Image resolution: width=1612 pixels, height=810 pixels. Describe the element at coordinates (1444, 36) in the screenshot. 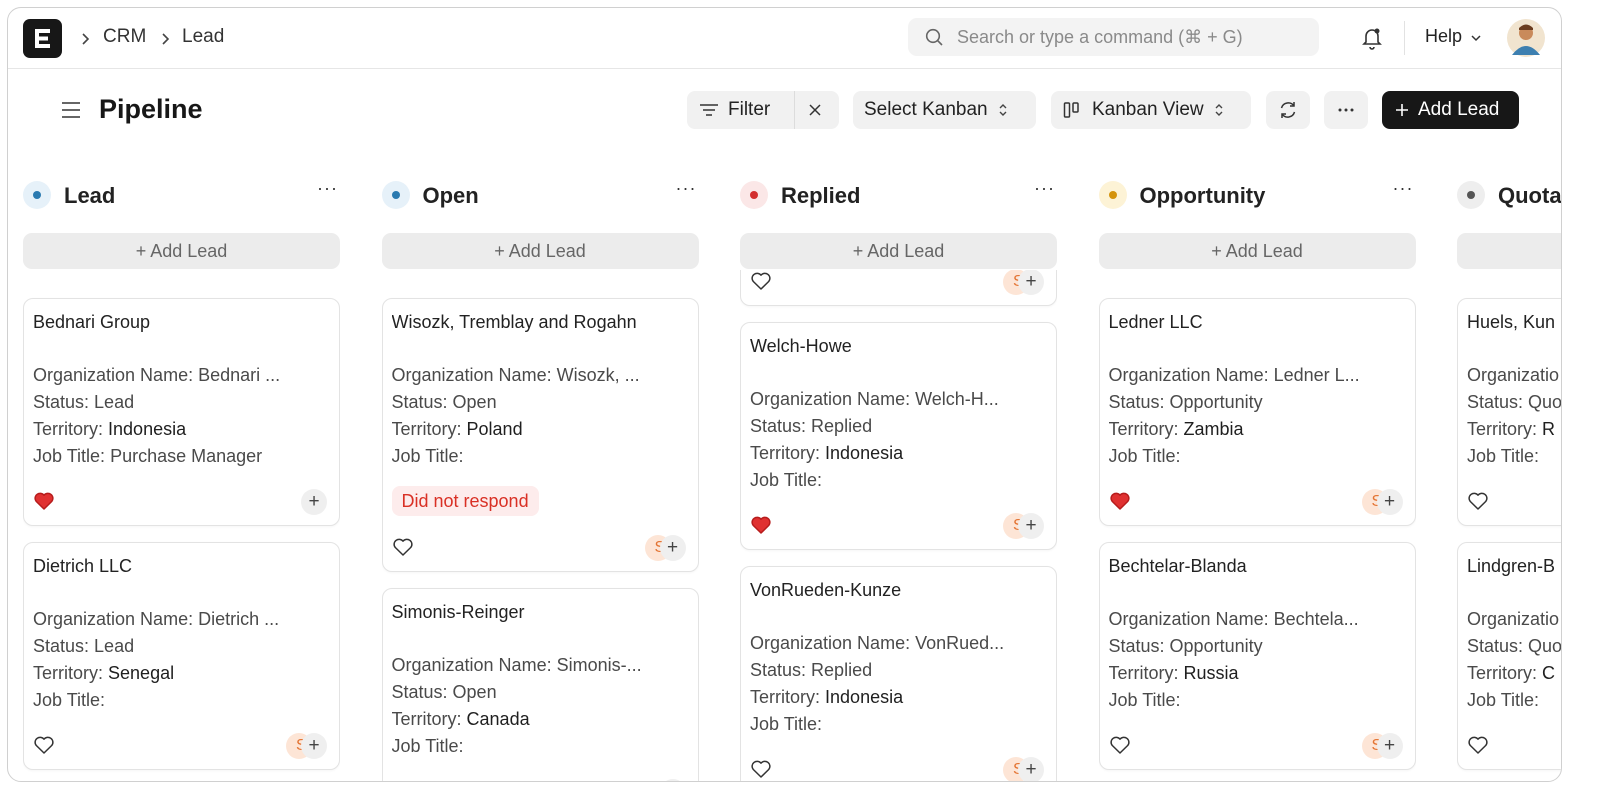

I see `help-menu: Help` at that location.